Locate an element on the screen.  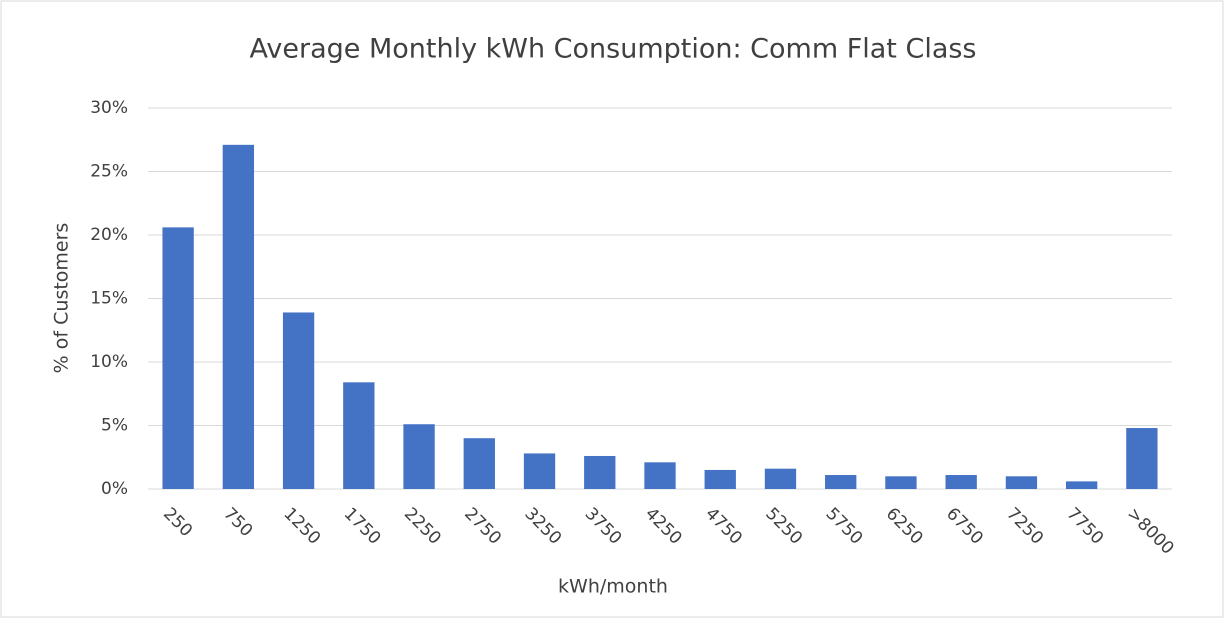
y-tick-label: 5% is located at coordinates (114, 426).